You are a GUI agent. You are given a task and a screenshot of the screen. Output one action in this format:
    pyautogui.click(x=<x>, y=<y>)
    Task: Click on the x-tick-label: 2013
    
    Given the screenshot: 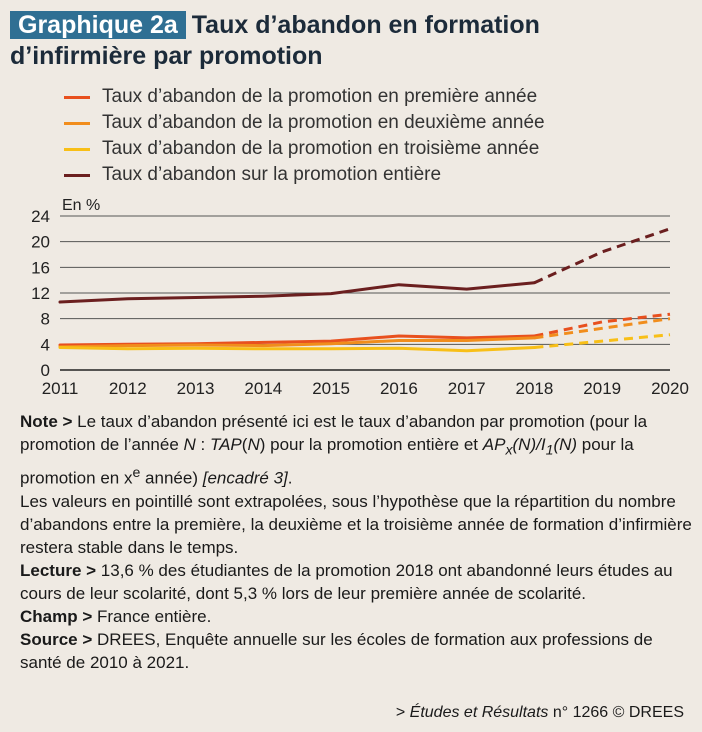 What is the action you would take?
    pyautogui.click(x=196, y=388)
    